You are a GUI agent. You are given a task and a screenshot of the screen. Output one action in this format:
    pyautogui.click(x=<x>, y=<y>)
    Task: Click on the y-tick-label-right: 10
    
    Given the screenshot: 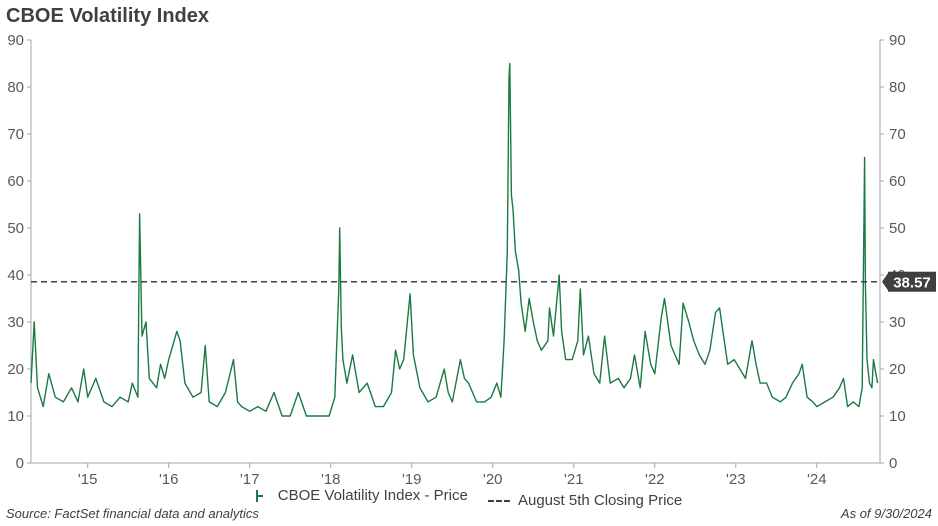 What is the action you would take?
    pyautogui.click(x=897, y=416)
    